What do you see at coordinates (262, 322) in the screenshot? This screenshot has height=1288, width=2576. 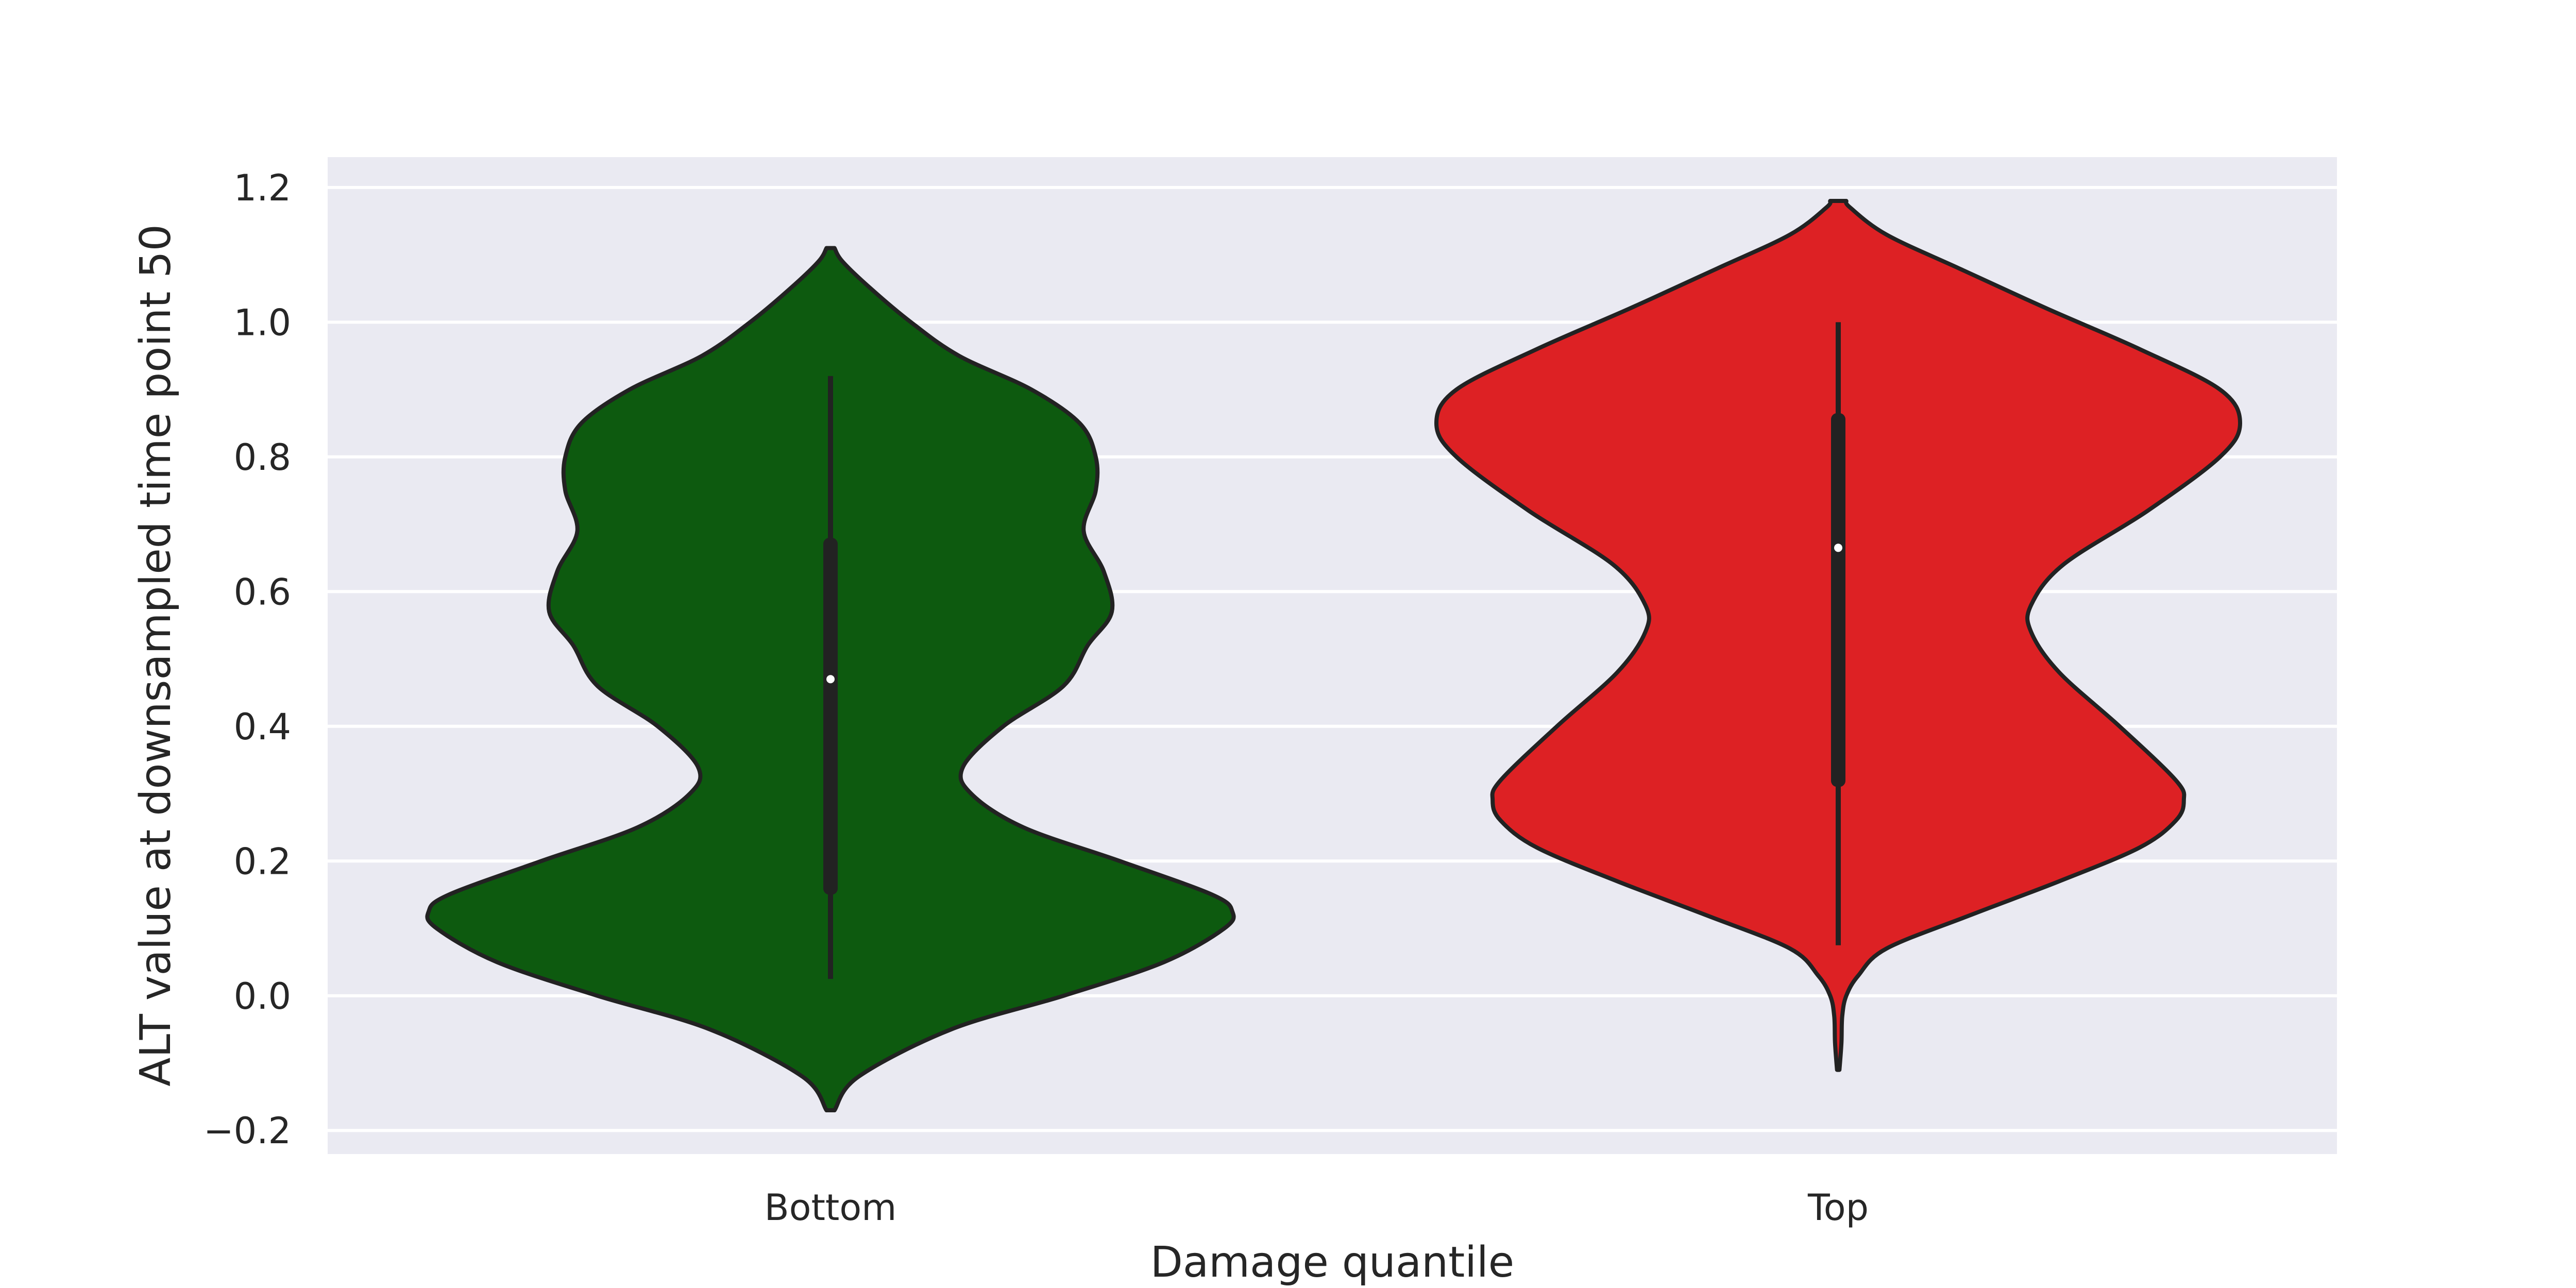 I see `y-tick-label: 1.0` at bounding box center [262, 322].